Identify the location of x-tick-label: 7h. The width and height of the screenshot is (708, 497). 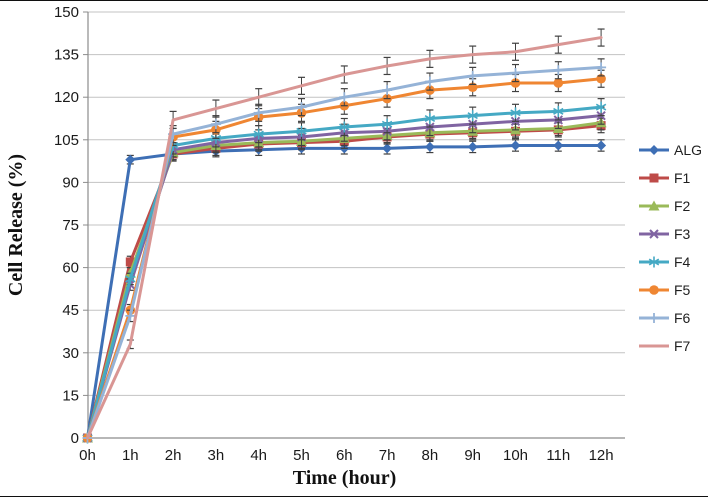
(387, 455).